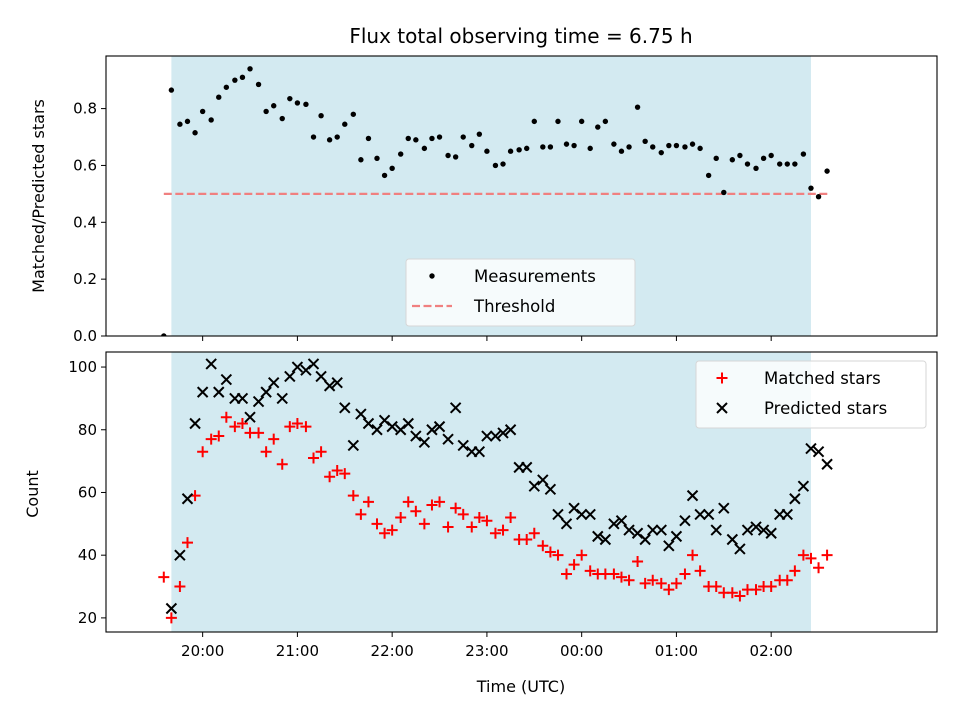 The width and height of the screenshot is (960, 725). I want to click on legend-label: Predicted stars, so click(825, 408).